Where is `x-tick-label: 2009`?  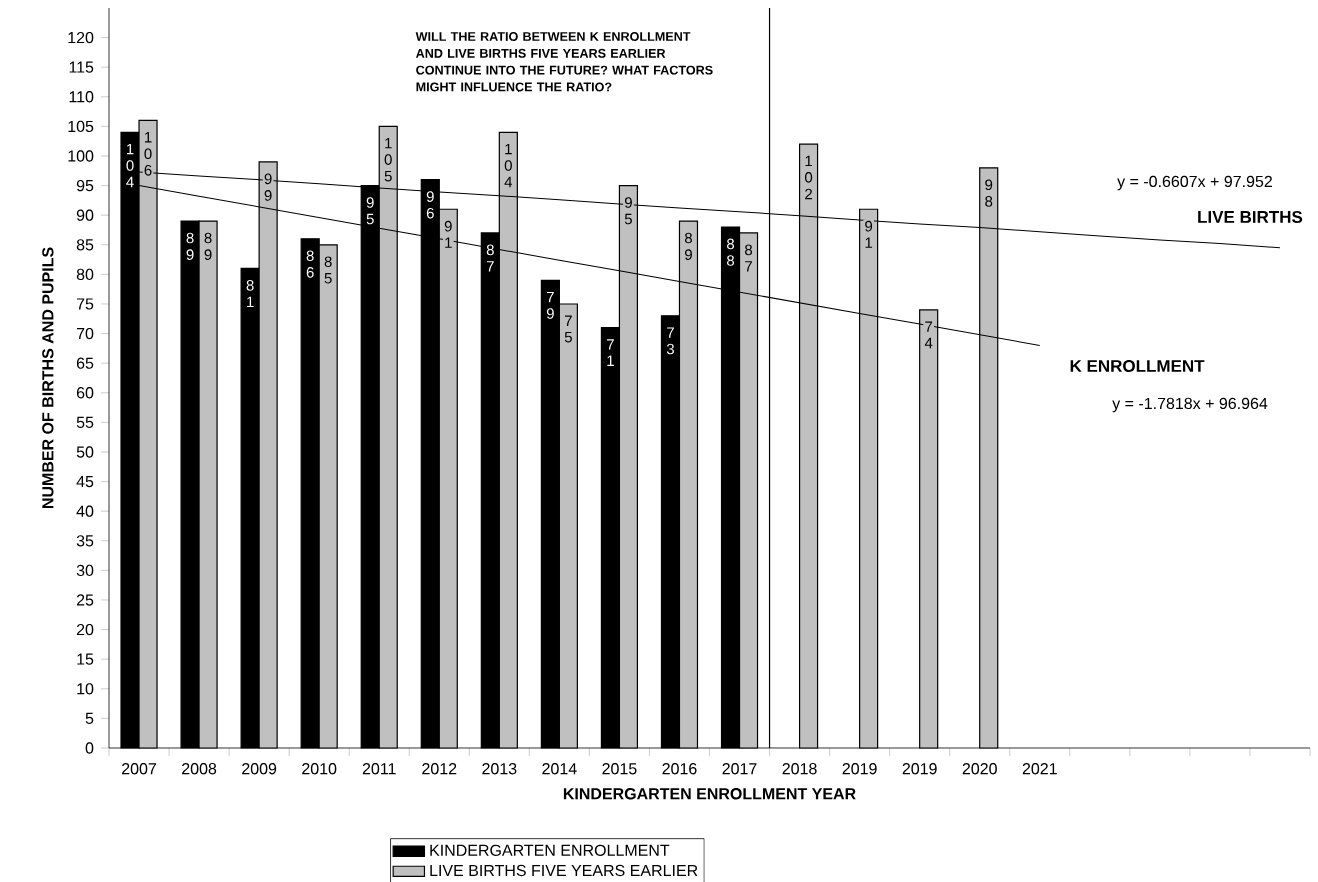 x-tick-label: 2009 is located at coordinates (259, 769).